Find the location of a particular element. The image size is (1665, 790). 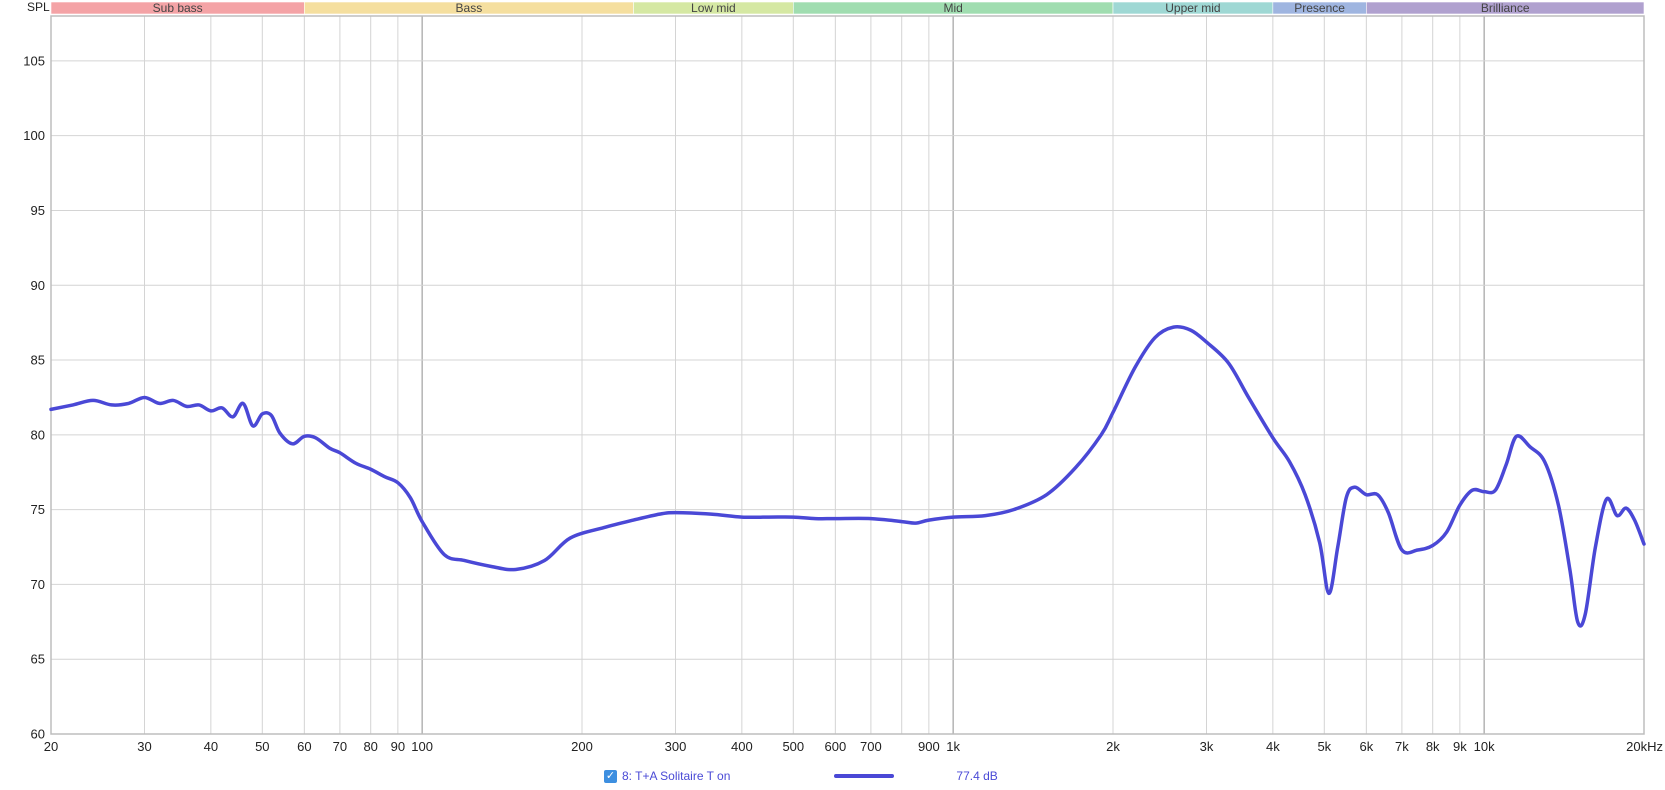

band-label: Mid is located at coordinates (952, 8).